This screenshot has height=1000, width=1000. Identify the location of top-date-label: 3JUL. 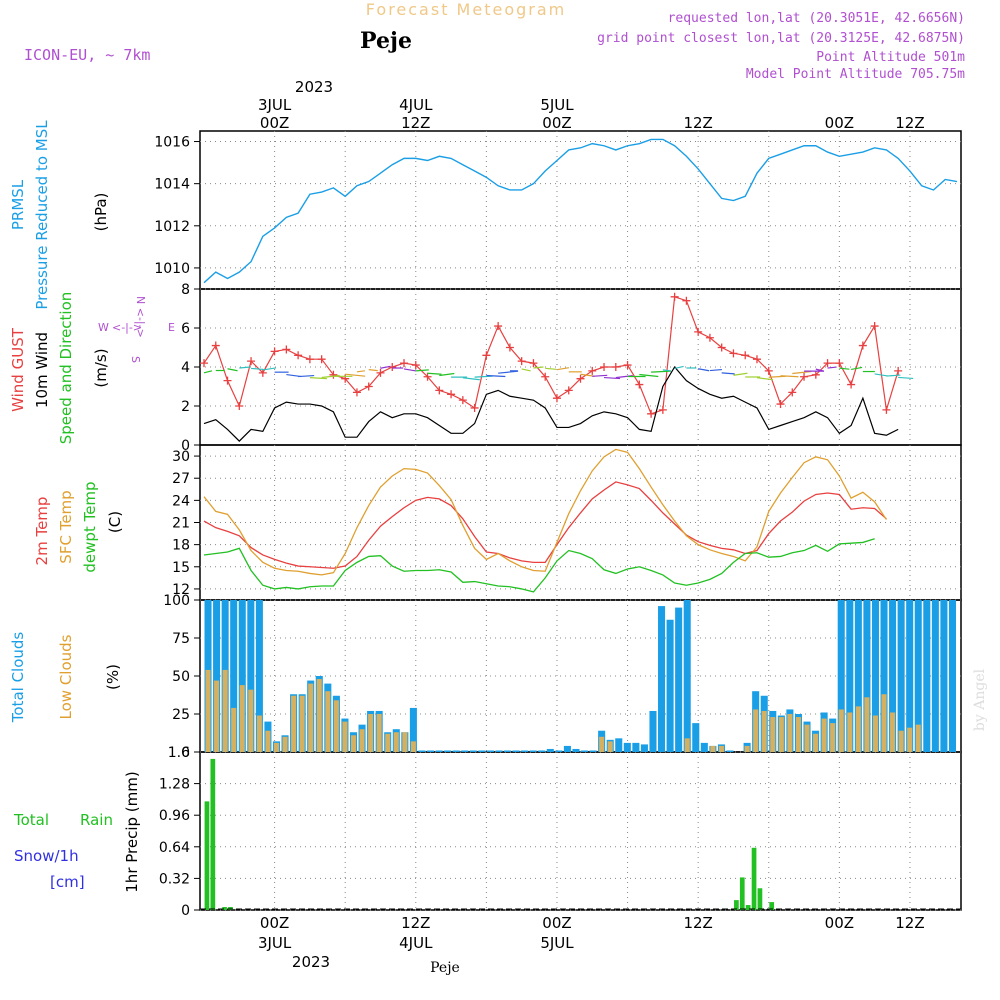
(275, 105).